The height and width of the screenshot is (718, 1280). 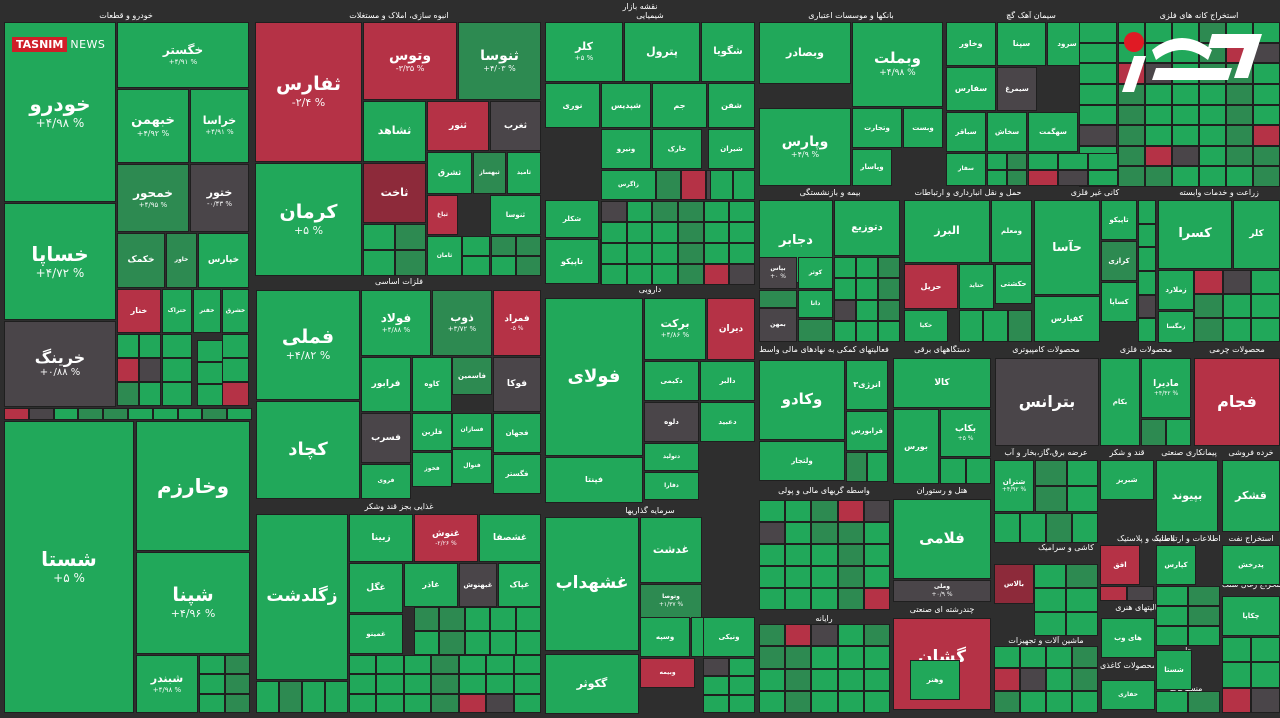 What do you see at coordinates (153, 126) in the screenshot?
I see `stock-tile: خبهمن +۴/۹۲ %` at bounding box center [153, 126].